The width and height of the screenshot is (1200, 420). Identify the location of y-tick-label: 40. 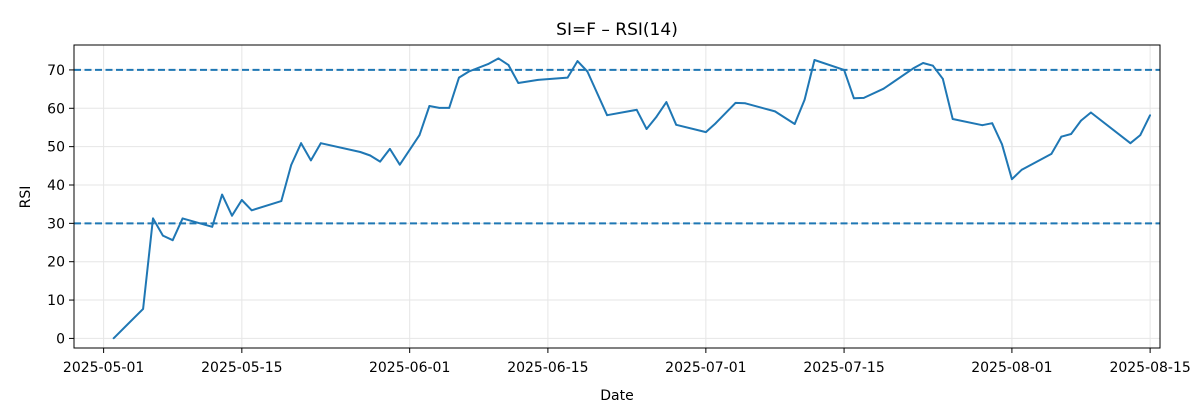
(56, 186).